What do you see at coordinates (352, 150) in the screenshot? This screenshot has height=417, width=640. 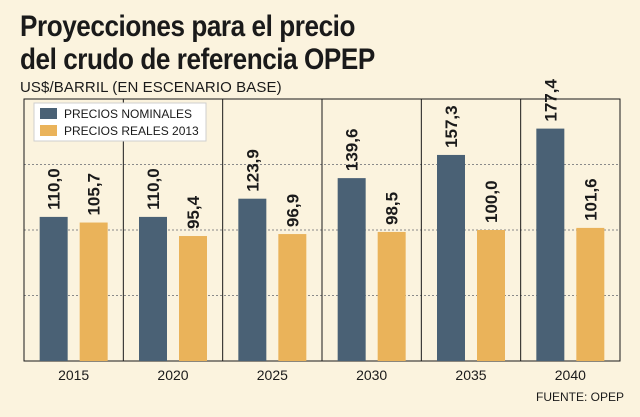 I see `data-label: 139,6` at bounding box center [352, 150].